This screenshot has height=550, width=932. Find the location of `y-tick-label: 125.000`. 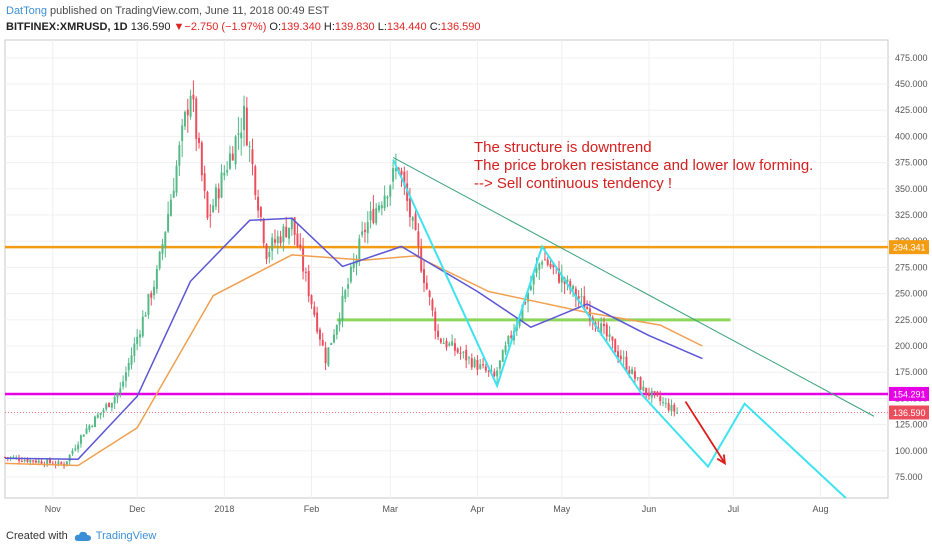

y-tick-label: 125.000 is located at coordinates (911, 425).